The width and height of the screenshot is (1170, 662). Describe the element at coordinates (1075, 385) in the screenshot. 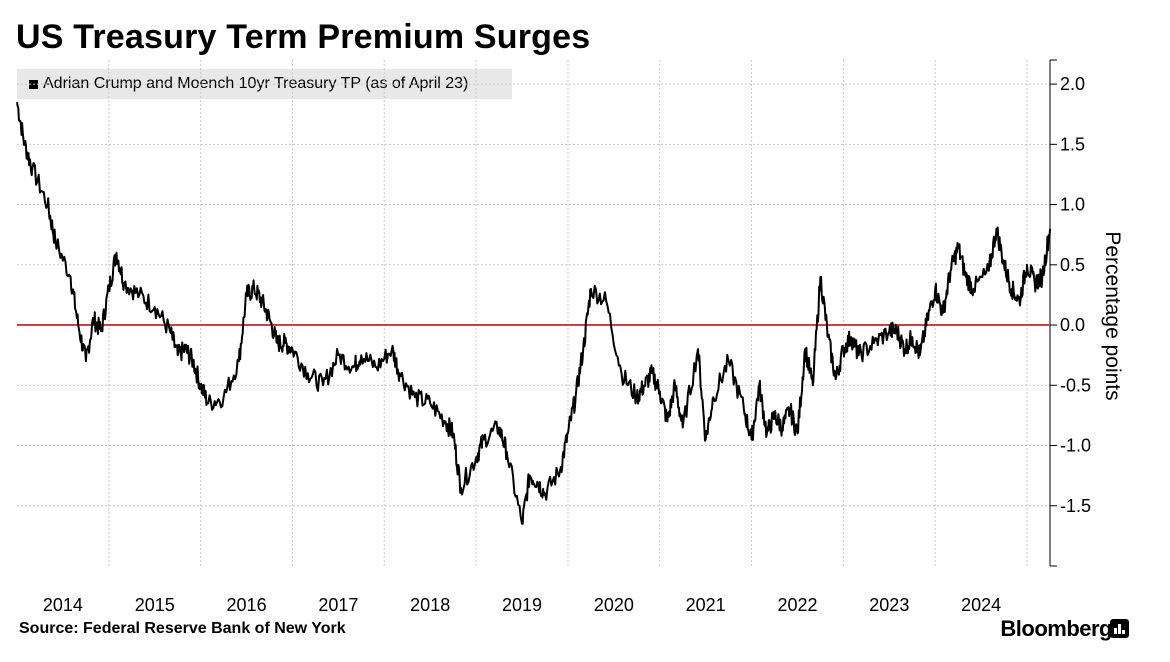

I see `y-tick-label: -0.5` at that location.